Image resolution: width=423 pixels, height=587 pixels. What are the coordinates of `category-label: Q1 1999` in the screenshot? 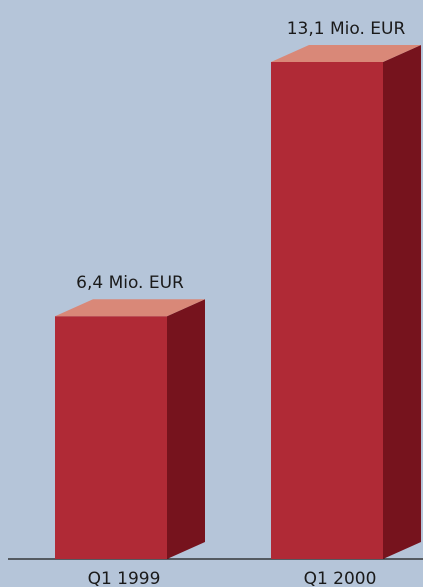 It's located at (124, 578).